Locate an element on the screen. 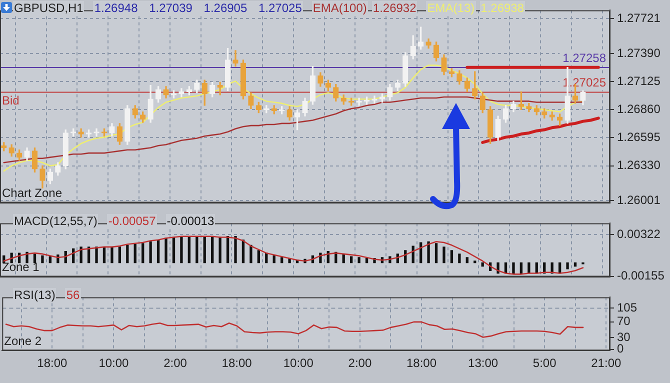  y-tick-label: 30 is located at coordinates (624, 337).